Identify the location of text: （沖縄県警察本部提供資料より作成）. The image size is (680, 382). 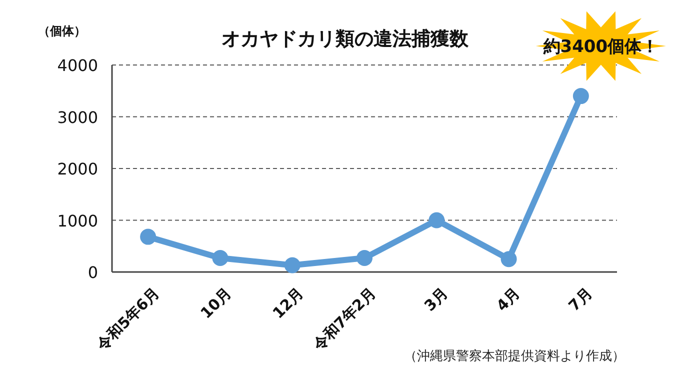
(514, 356).